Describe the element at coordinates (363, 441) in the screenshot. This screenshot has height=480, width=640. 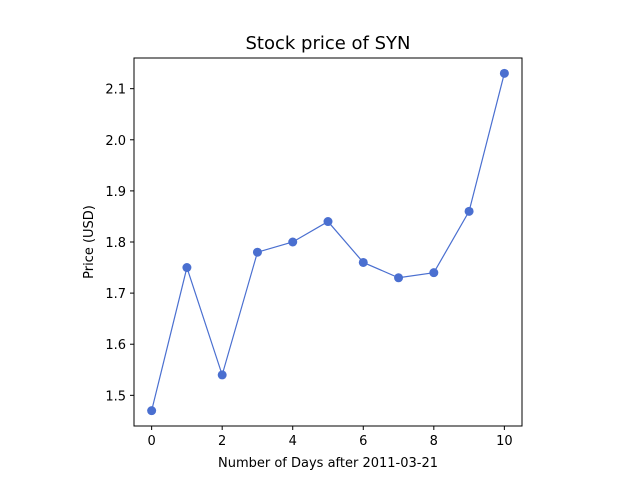
I see `x-tick-label: 6` at that location.